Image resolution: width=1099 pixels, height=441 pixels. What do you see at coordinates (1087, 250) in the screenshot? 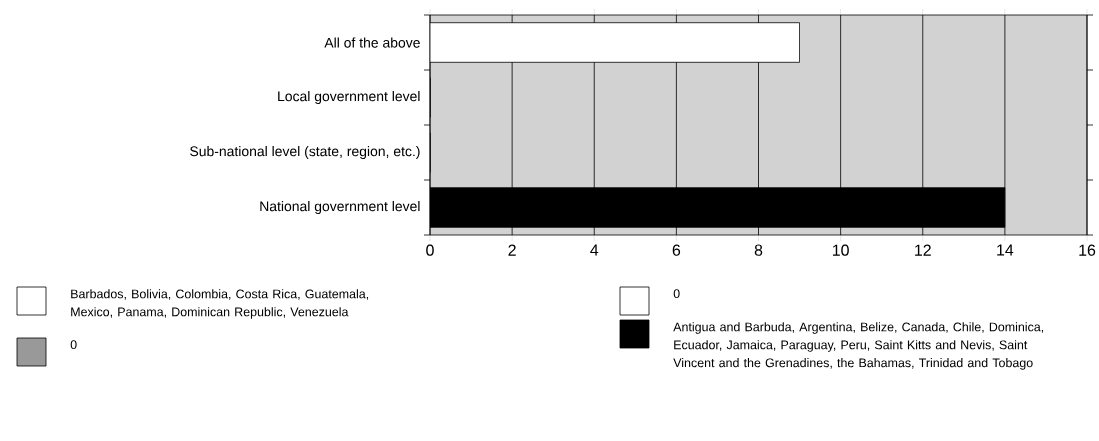
I see `x-tick-label: 16` at bounding box center [1087, 250].